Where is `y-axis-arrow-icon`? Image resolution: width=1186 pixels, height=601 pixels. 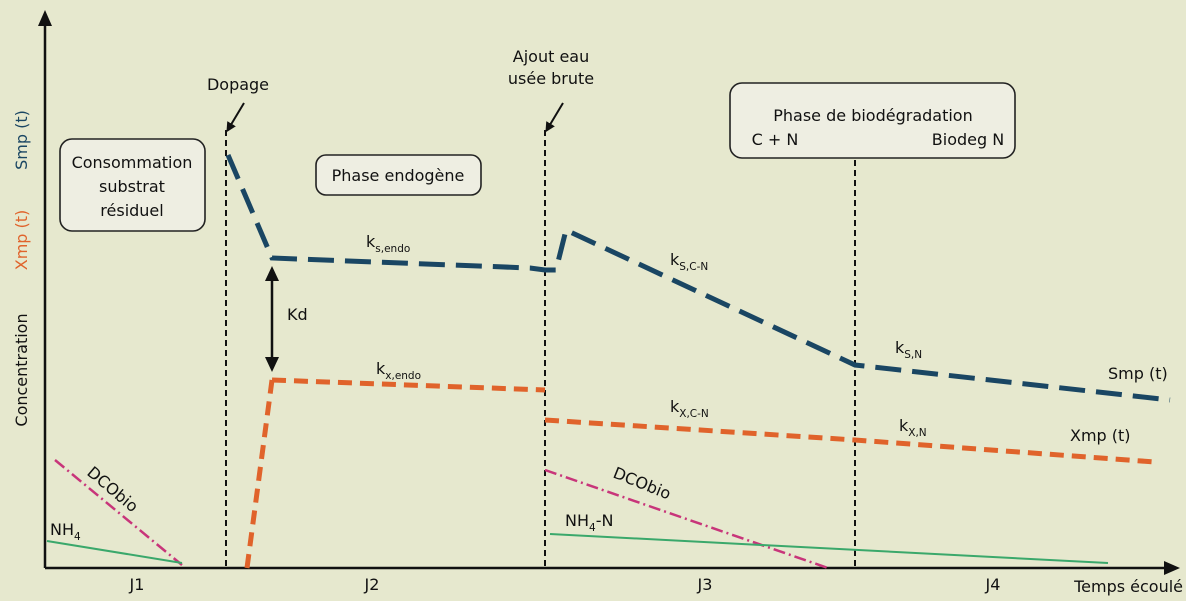 y-axis-arrow-icon is located at coordinates (45, 18).